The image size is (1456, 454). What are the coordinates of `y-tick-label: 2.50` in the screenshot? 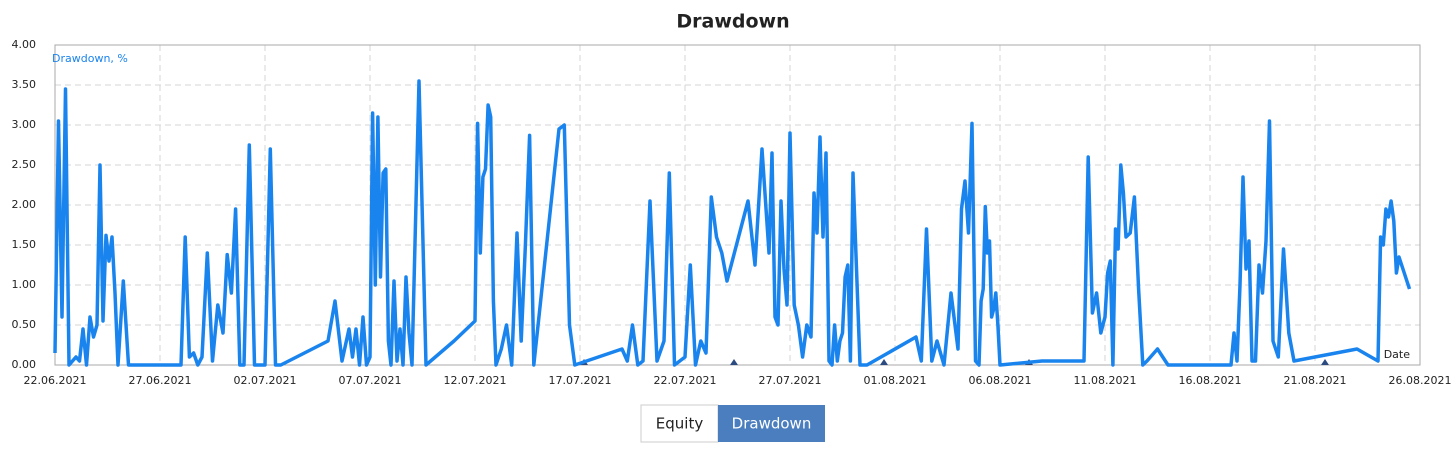 It's located at (24, 164).